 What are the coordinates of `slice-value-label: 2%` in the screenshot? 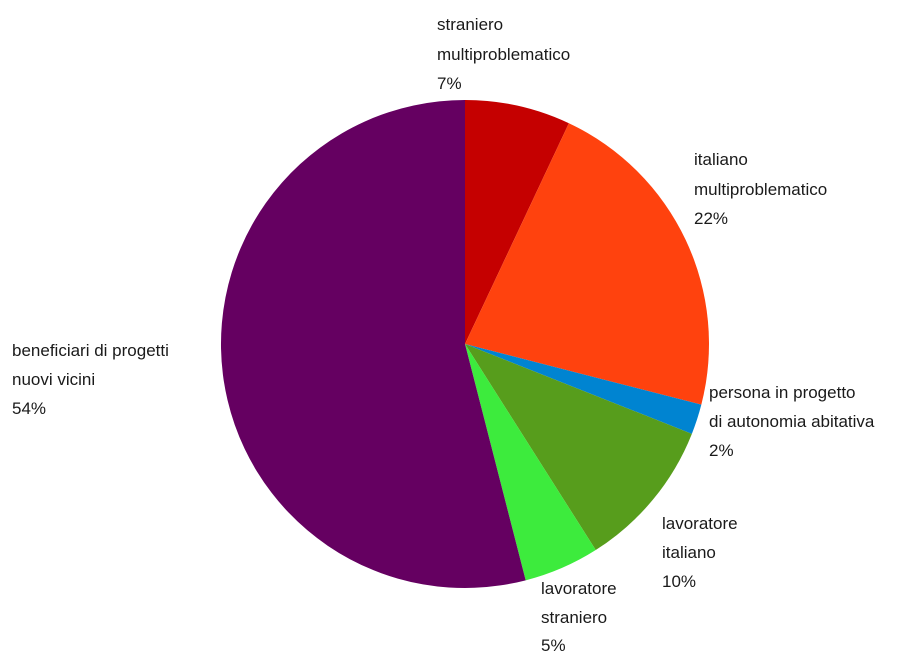 It's located at (721, 450).